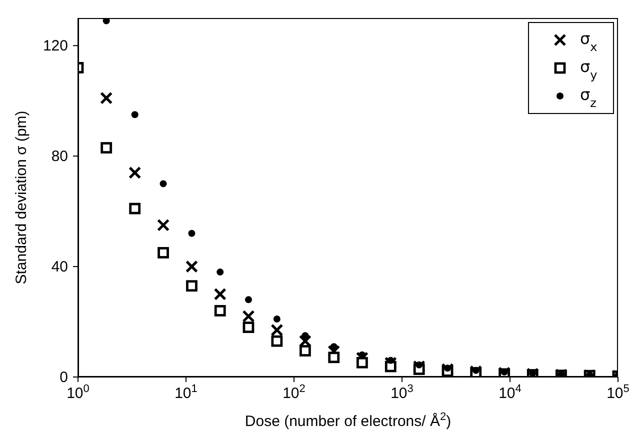 The image size is (632, 438). Describe the element at coordinates (64, 377) in the screenshot. I see `y-tick-label: 0` at that location.